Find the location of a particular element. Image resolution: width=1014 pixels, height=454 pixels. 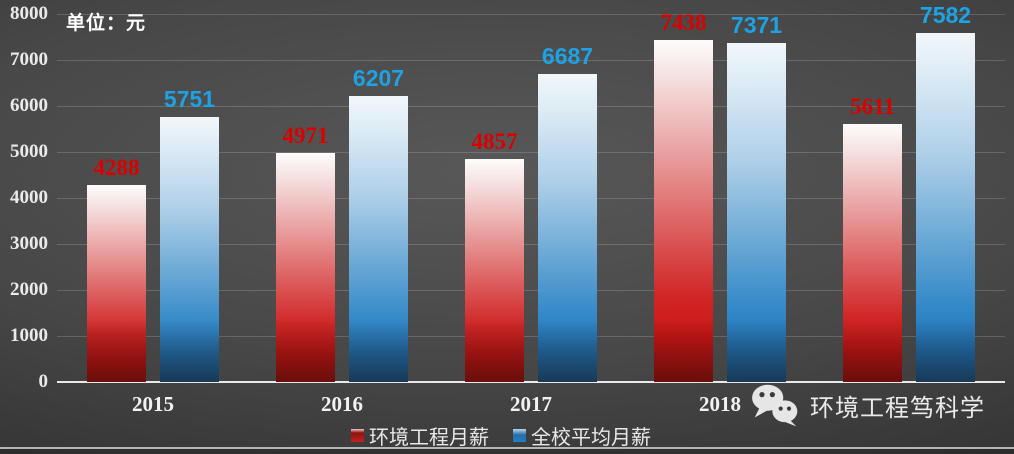

legend-item-red: 环境工程月薪 is located at coordinates (420, 435).